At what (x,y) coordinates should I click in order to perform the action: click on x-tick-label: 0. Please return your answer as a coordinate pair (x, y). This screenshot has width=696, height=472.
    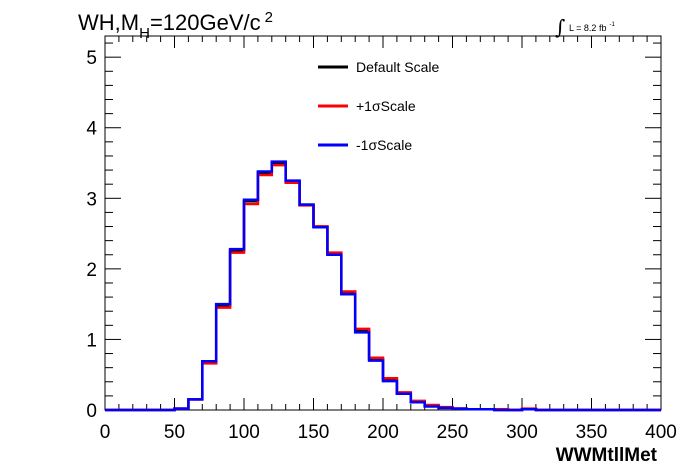
    Looking at the image, I should click on (105, 432).